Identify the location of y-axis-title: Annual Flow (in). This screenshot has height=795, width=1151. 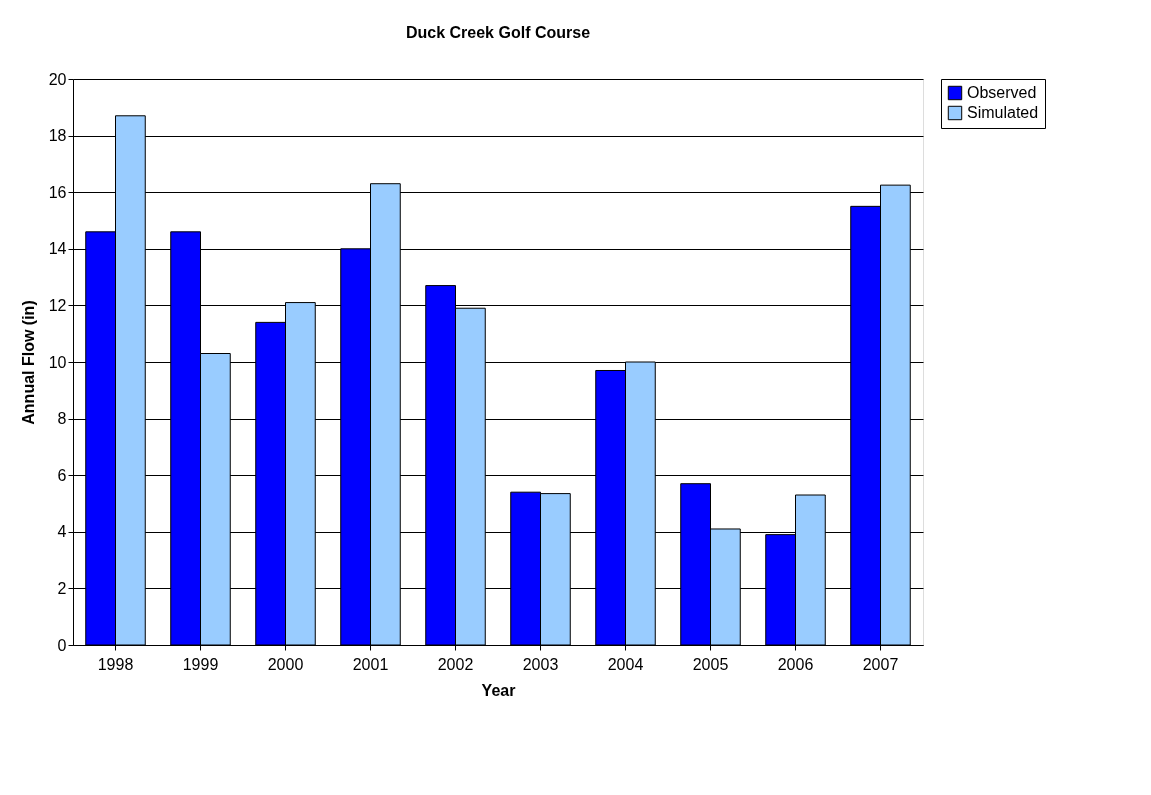
(28, 362).